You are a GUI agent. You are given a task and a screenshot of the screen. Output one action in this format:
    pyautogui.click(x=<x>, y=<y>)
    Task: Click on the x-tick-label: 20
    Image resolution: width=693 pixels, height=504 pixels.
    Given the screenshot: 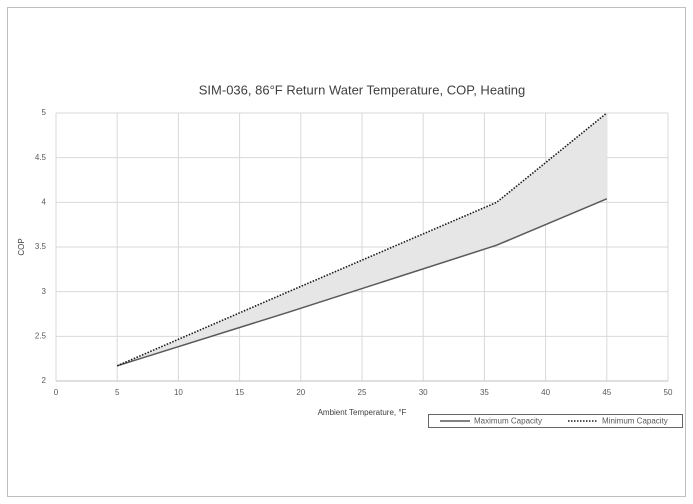 What is the action you would take?
    pyautogui.click(x=300, y=392)
    